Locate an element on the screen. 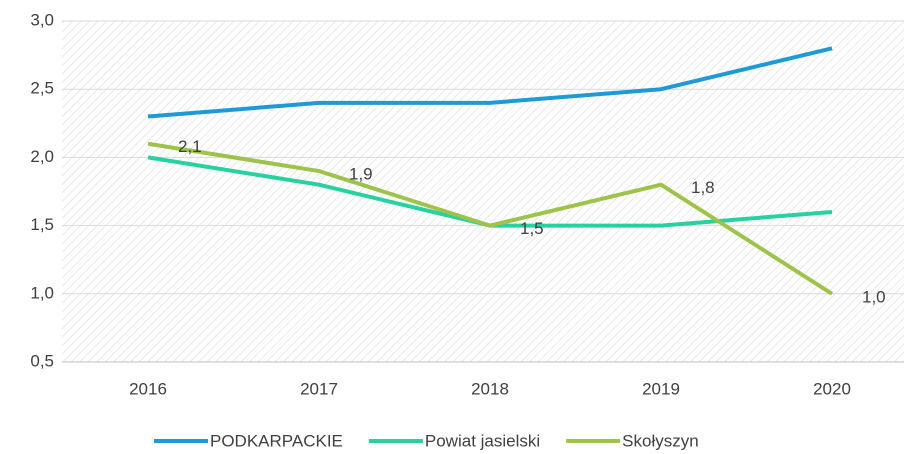 The width and height of the screenshot is (906, 454). data-label: 1,9 is located at coordinates (361, 174).